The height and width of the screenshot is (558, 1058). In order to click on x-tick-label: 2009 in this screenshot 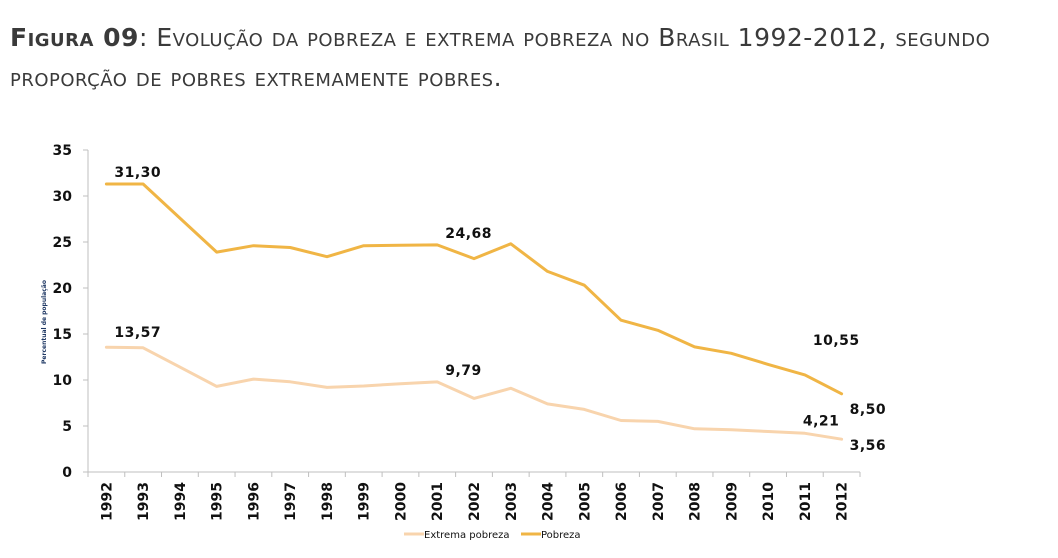, I will do `click(732, 501)`.